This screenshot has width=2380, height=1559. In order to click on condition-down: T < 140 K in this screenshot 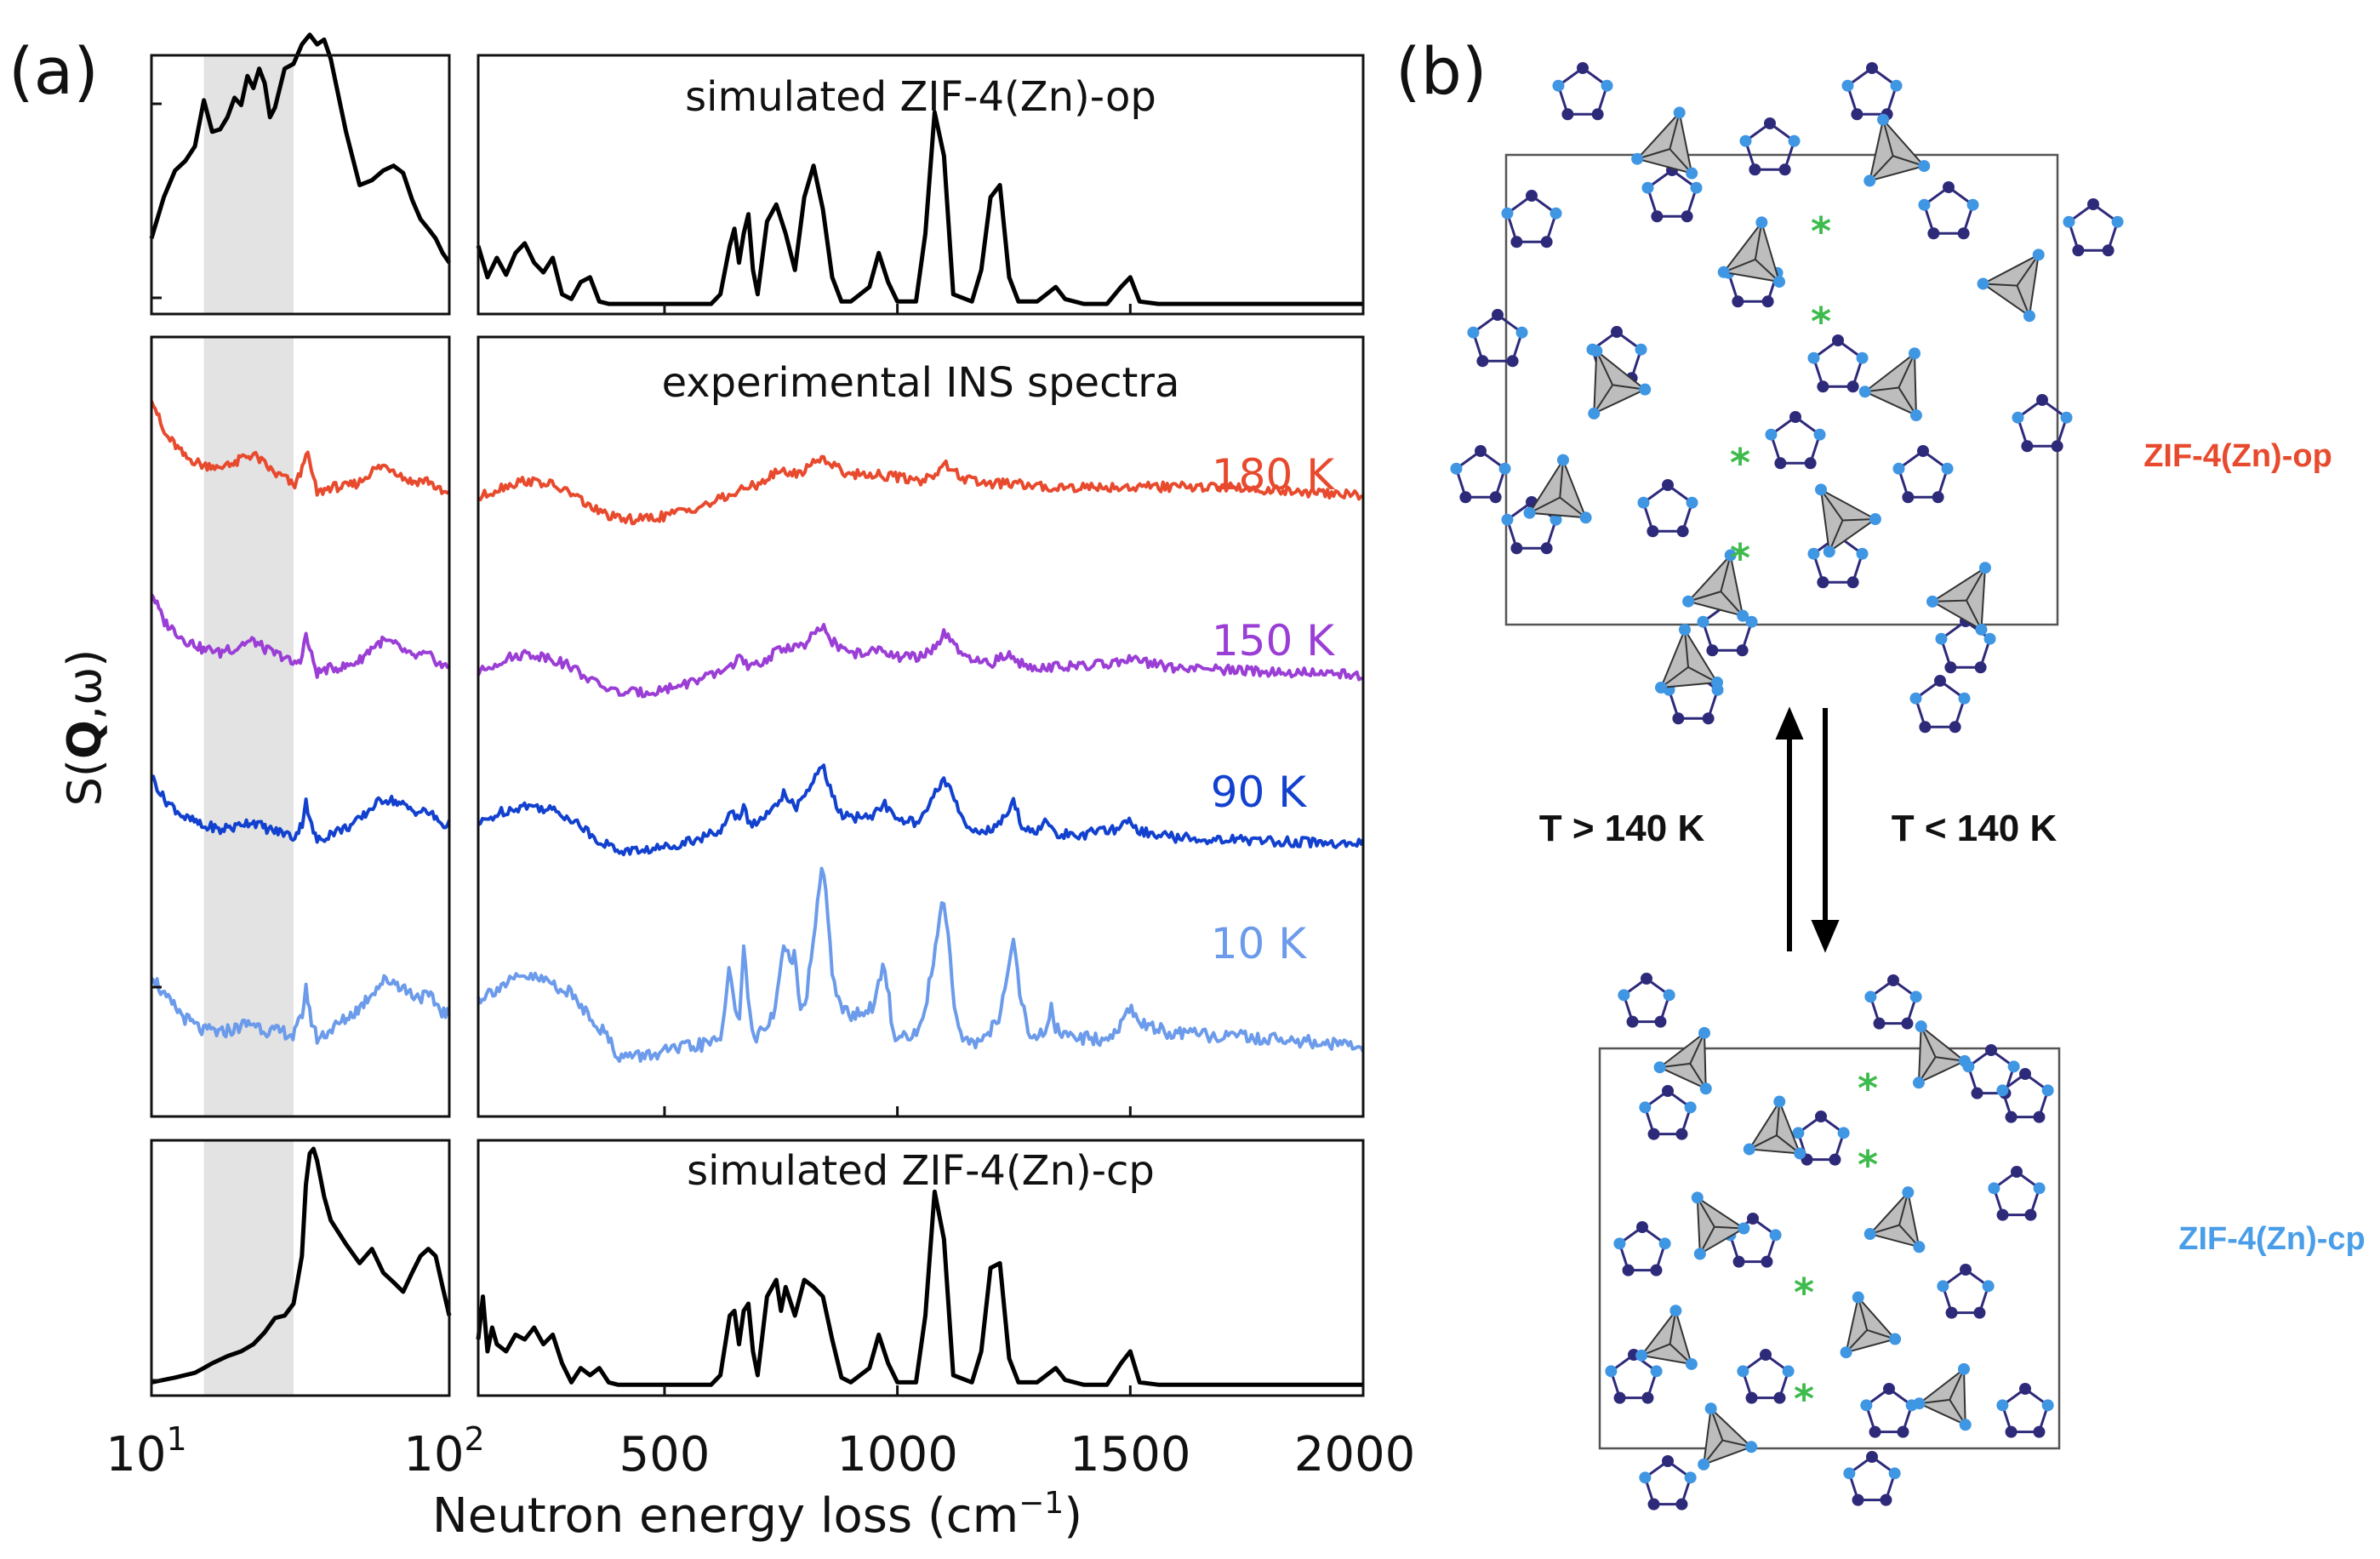, I will do `click(1975, 828)`.